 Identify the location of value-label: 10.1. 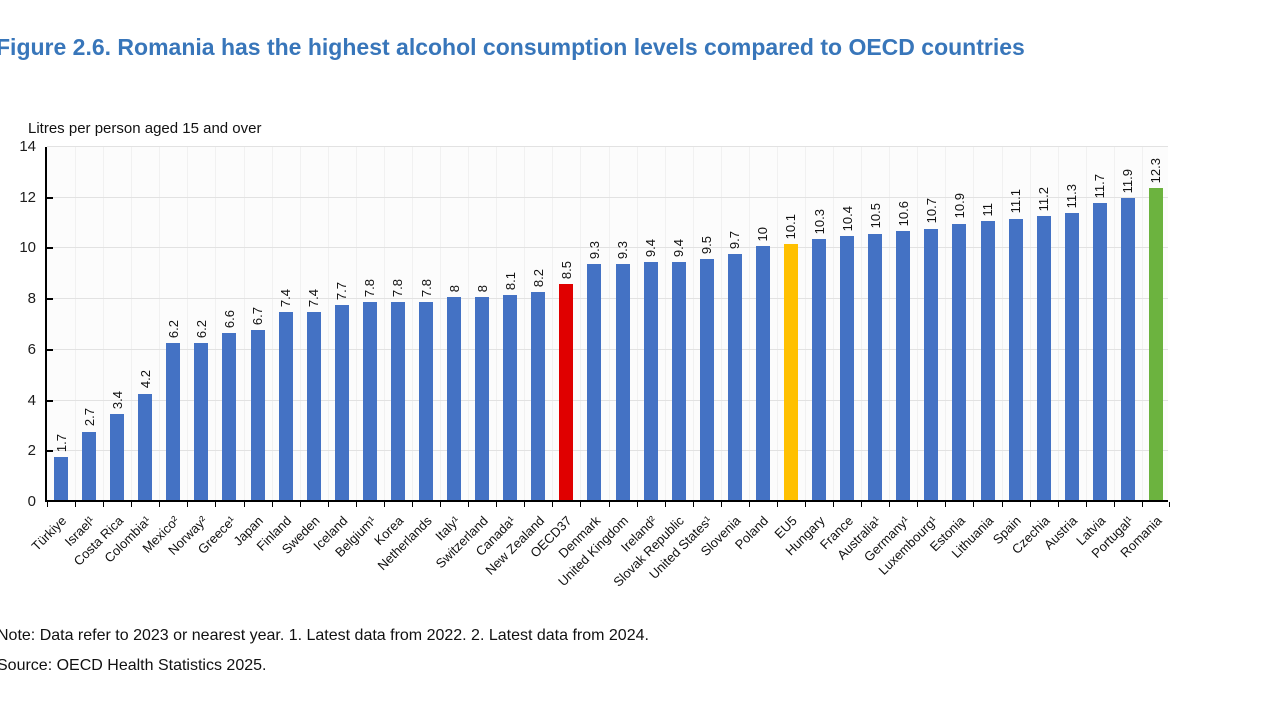
(791, 226).